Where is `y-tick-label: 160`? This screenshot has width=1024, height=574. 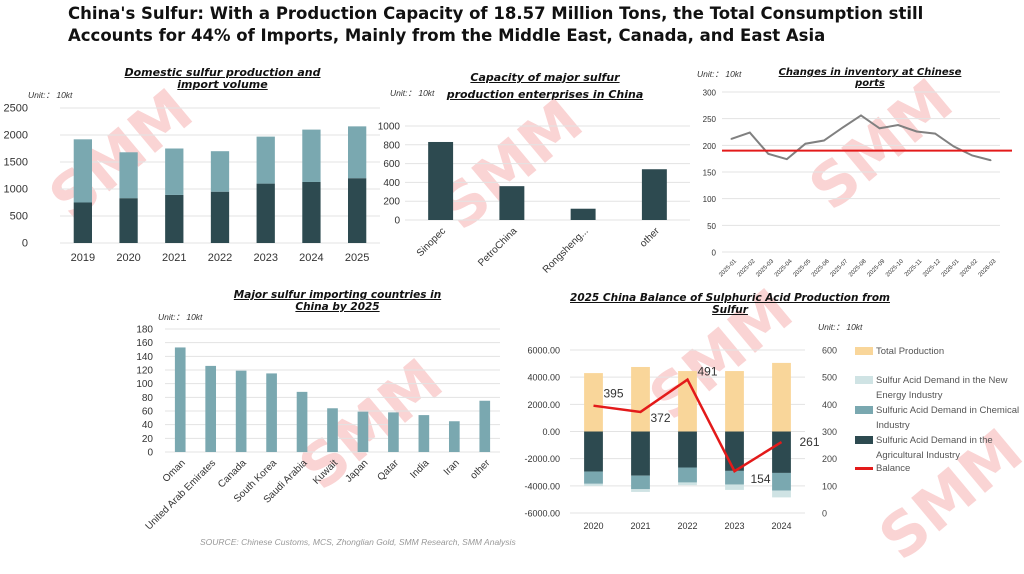
y-tick-label: 160 is located at coordinates (144, 343).